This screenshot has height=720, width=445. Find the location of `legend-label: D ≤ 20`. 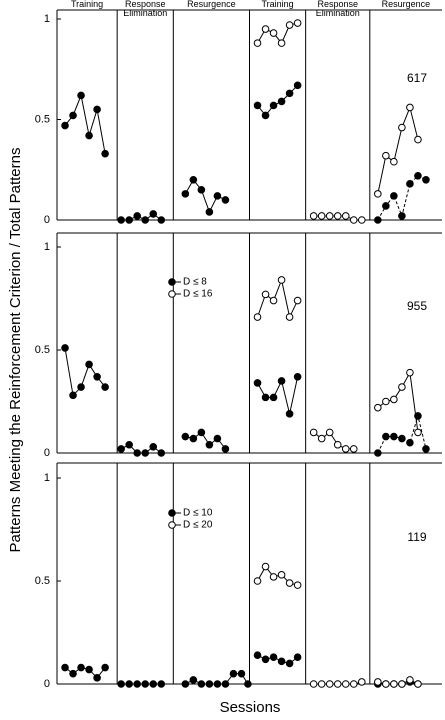

legend-label: D ≤ 20 is located at coordinates (198, 525).